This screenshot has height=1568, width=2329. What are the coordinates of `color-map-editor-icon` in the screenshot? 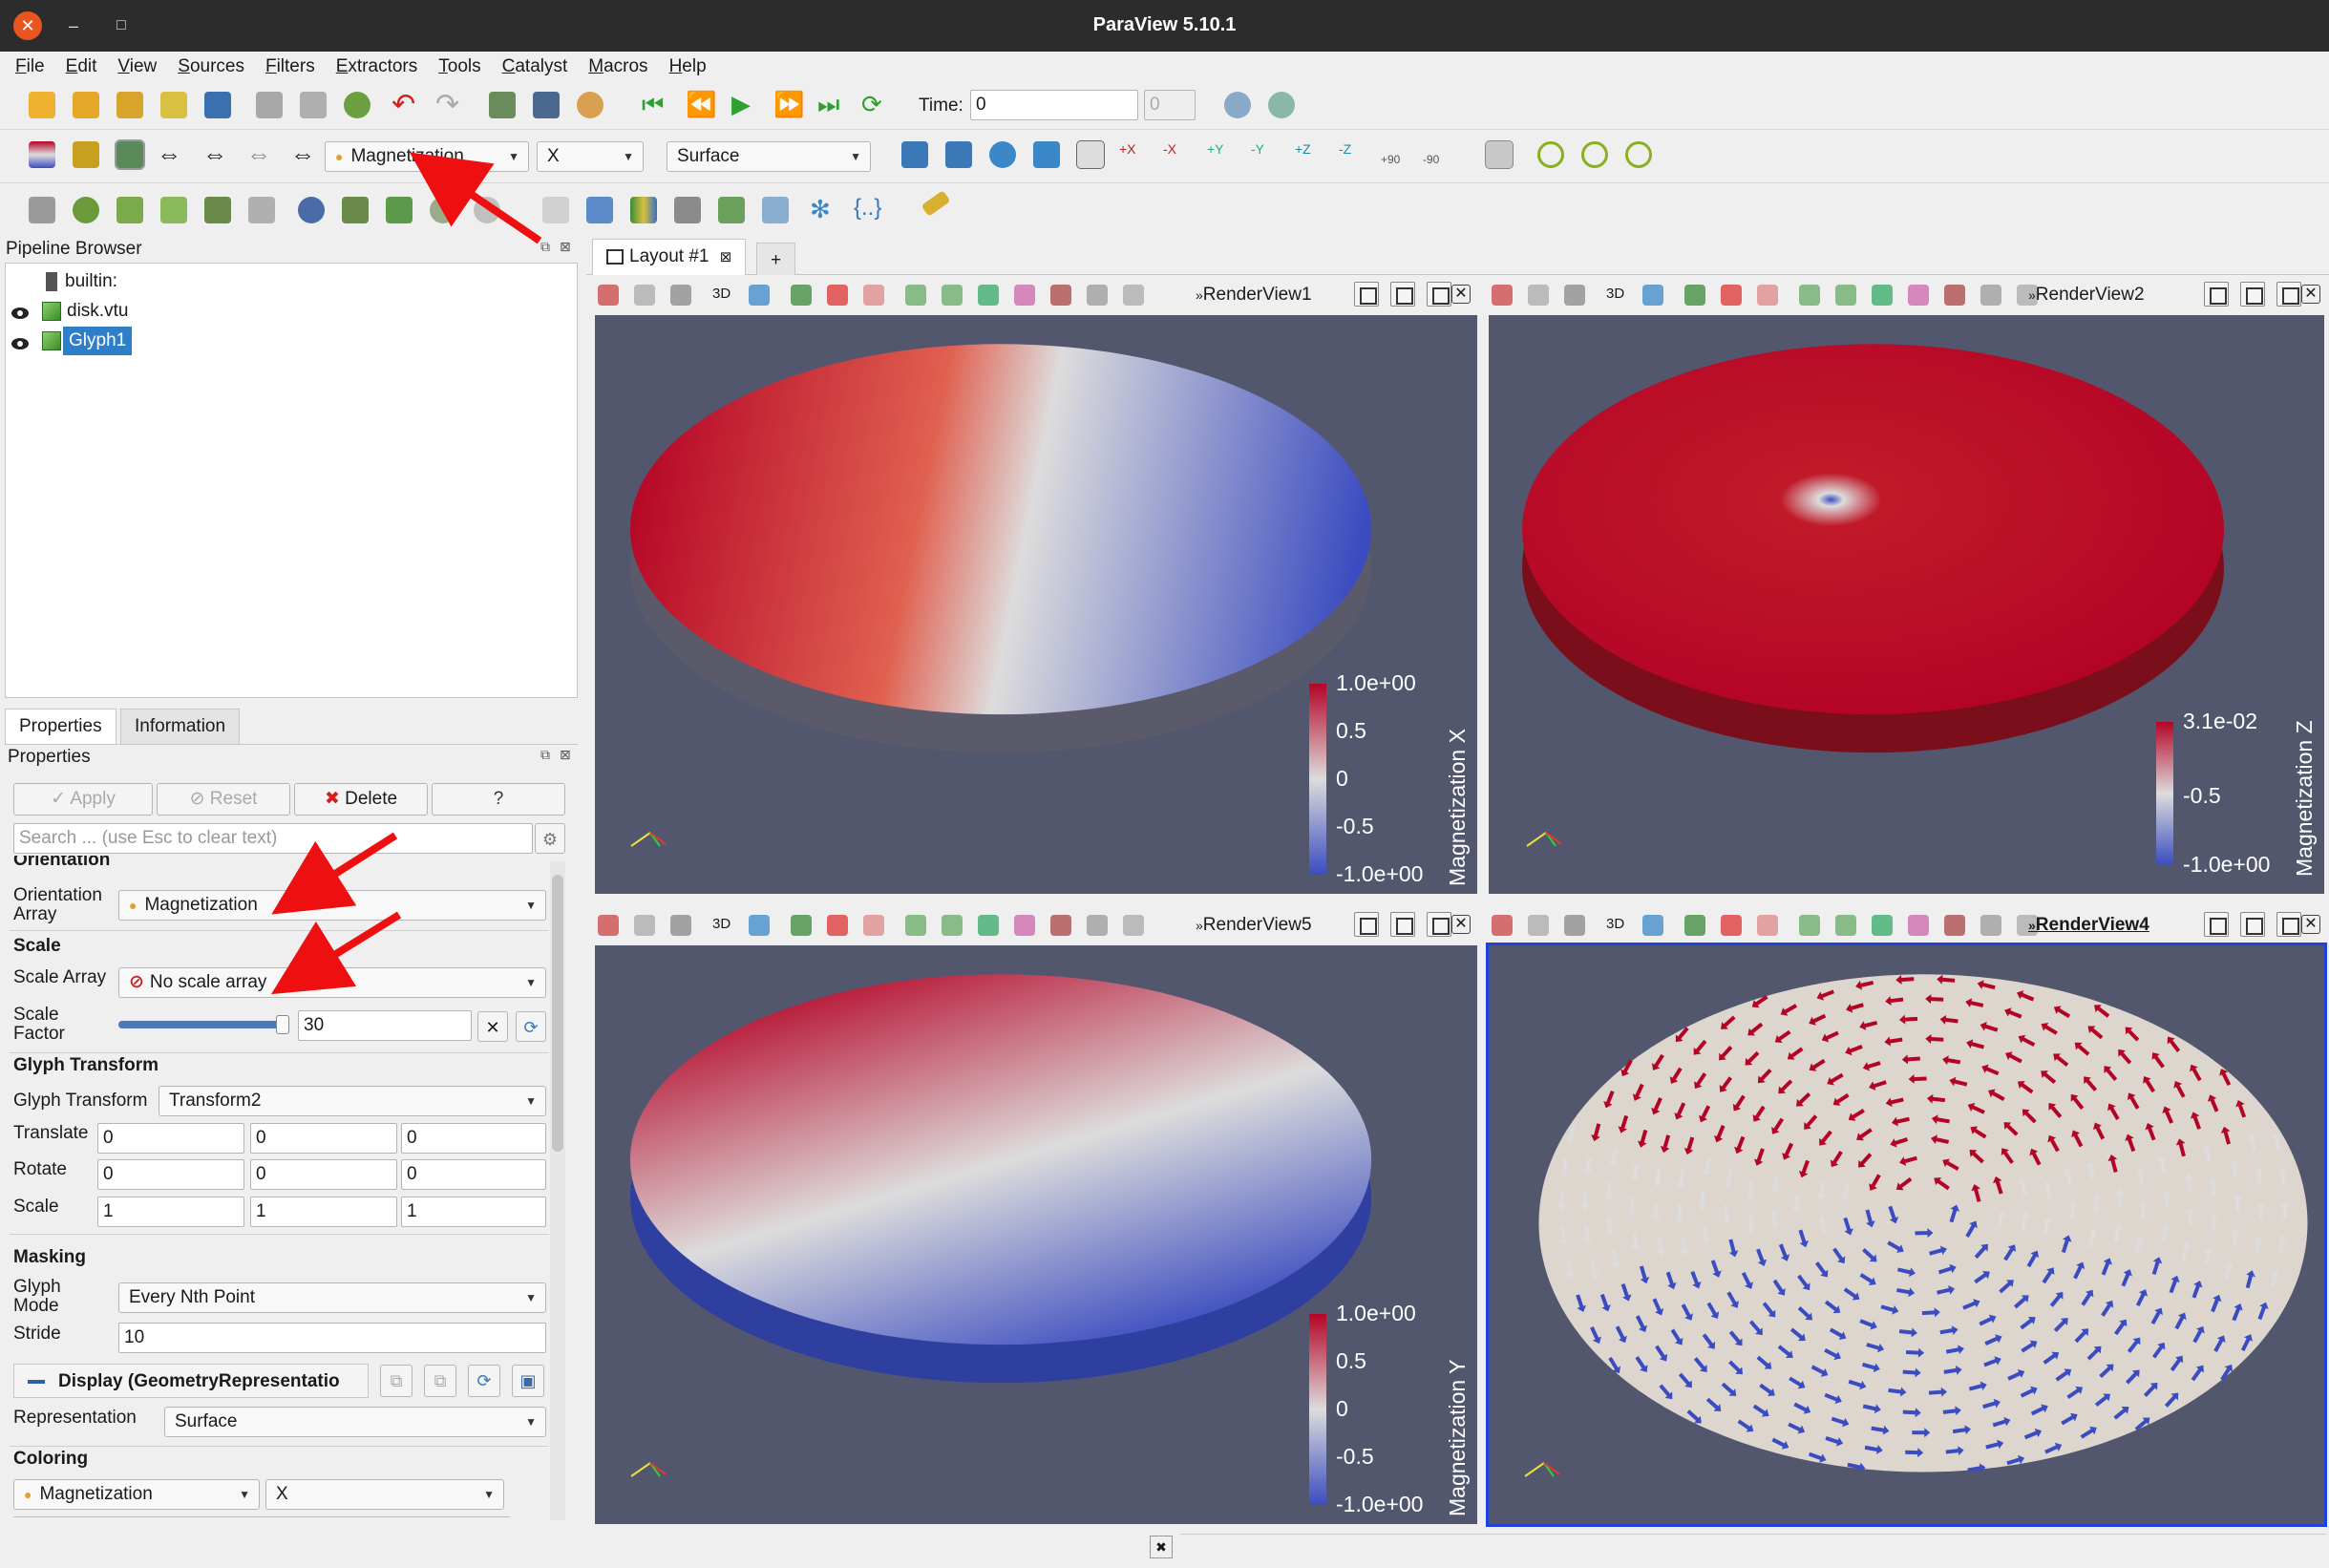 It's located at (42, 154).